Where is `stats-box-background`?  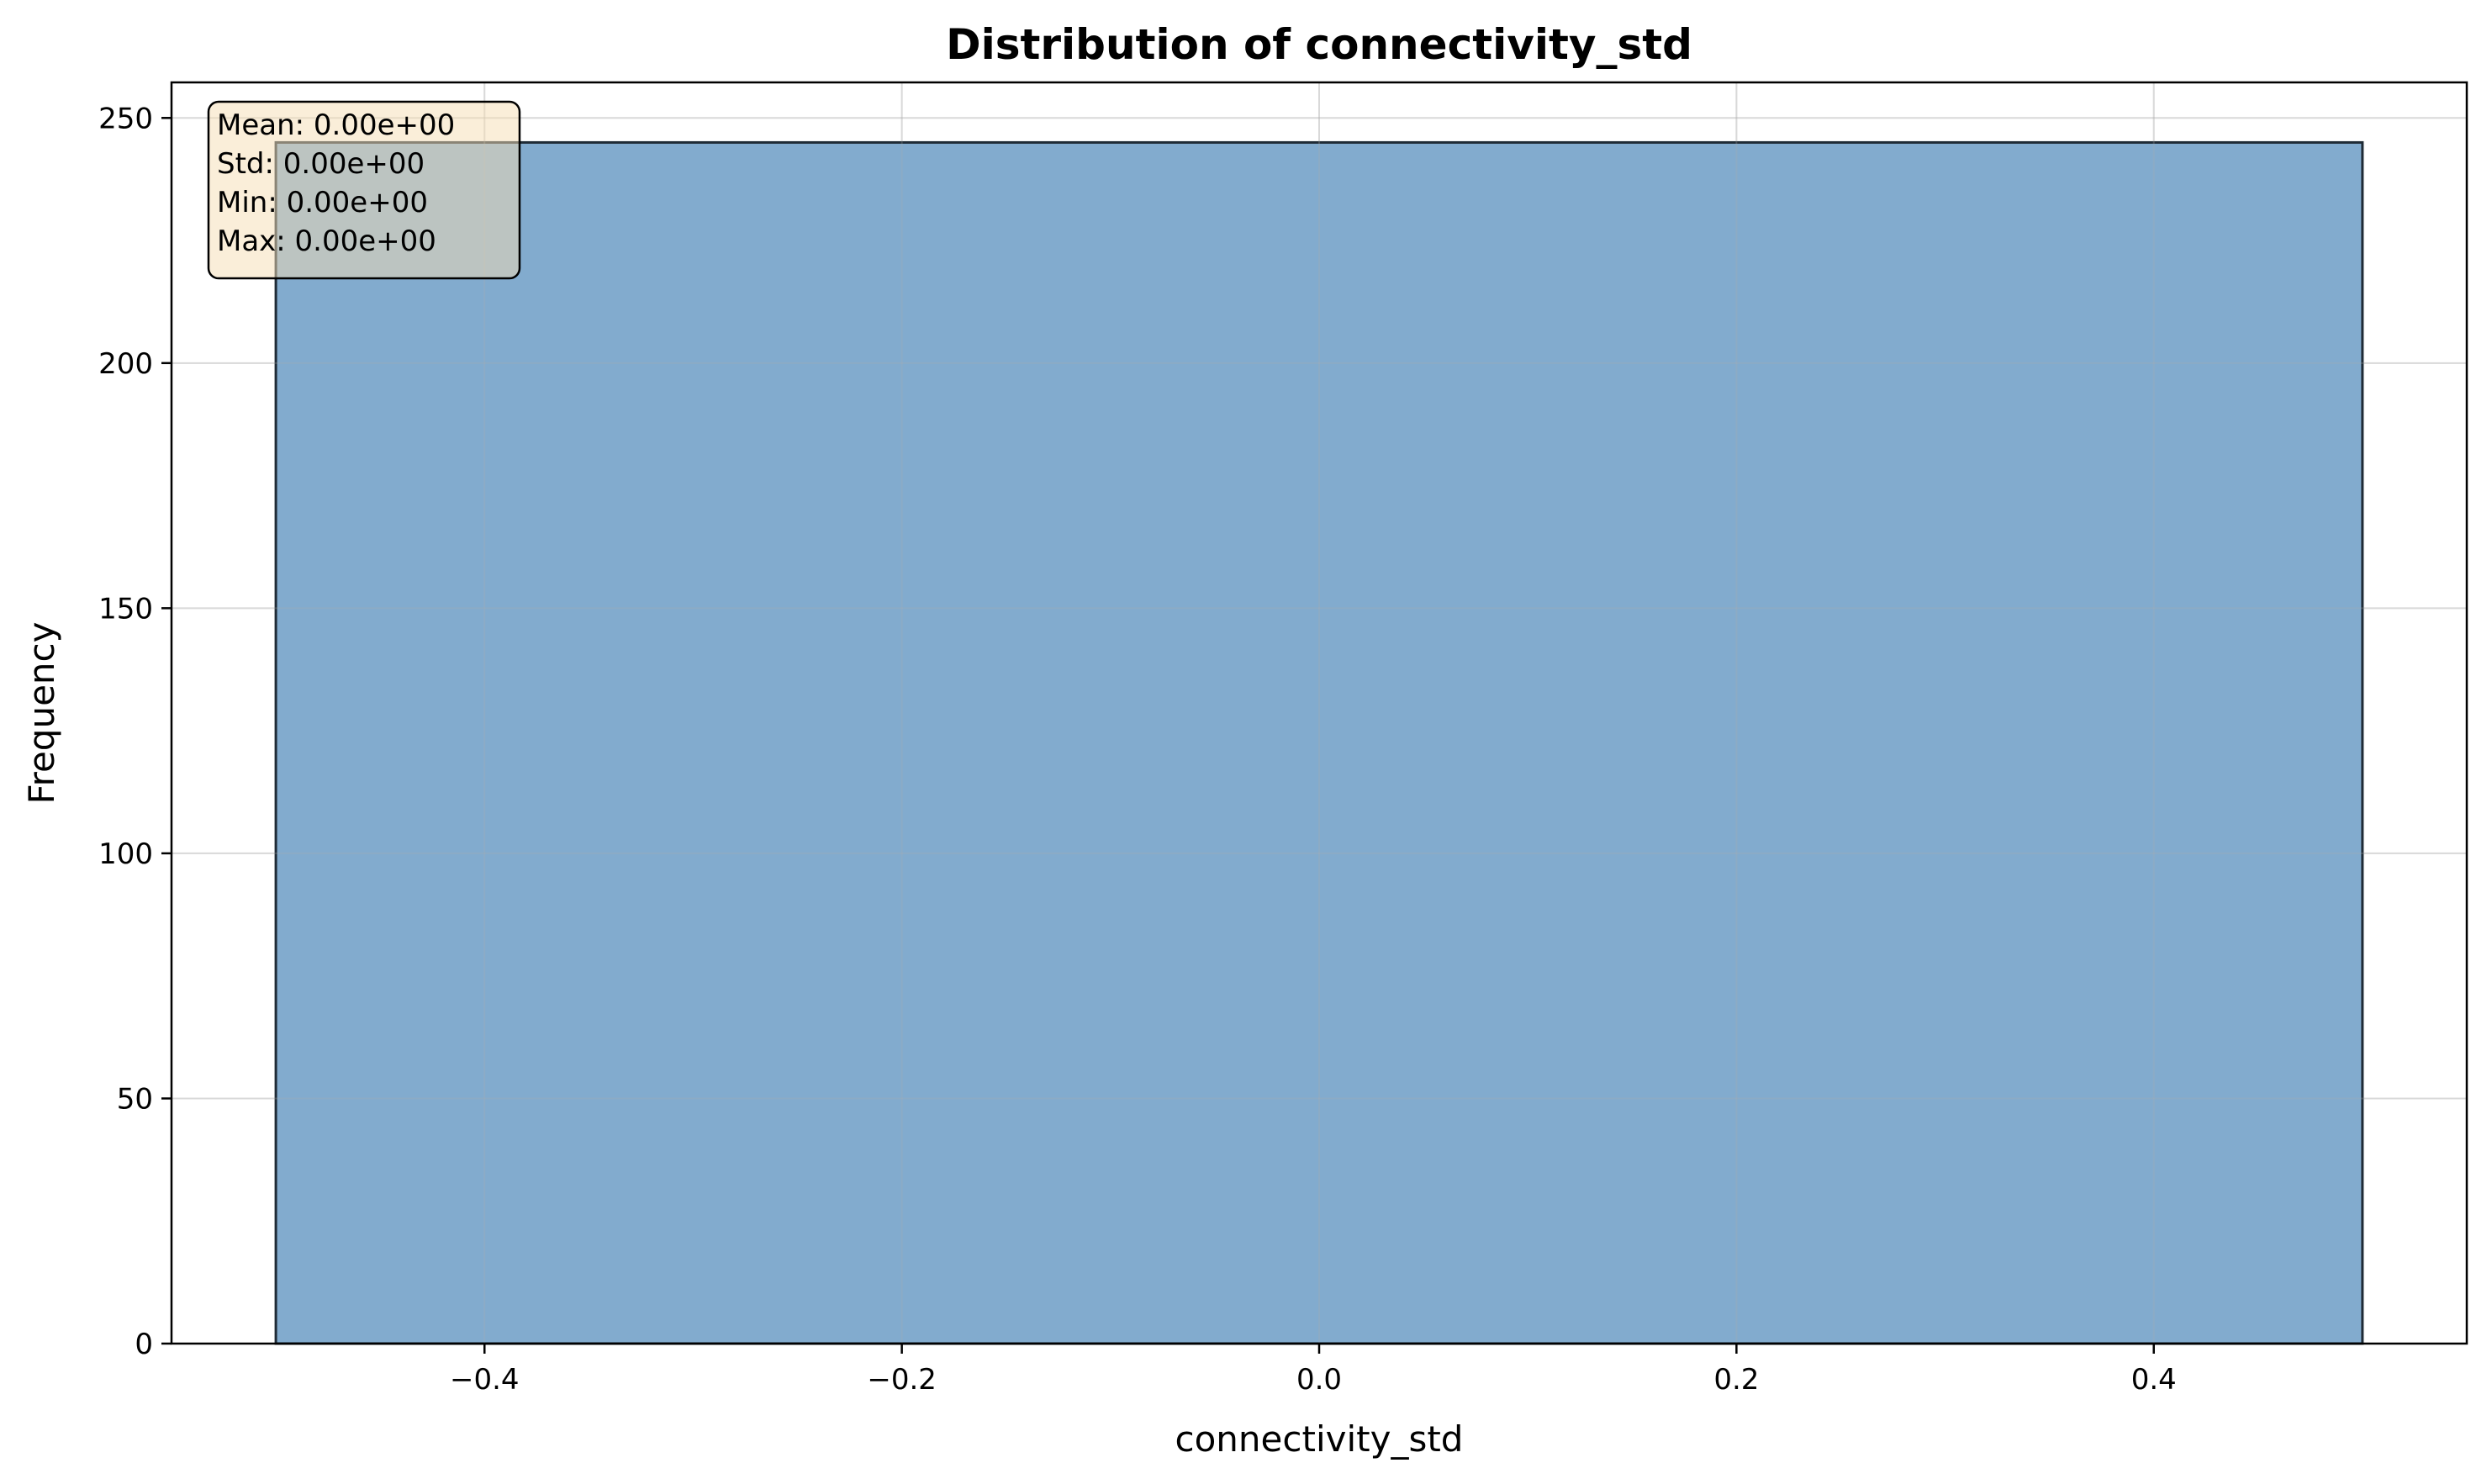 stats-box-background is located at coordinates (364, 190).